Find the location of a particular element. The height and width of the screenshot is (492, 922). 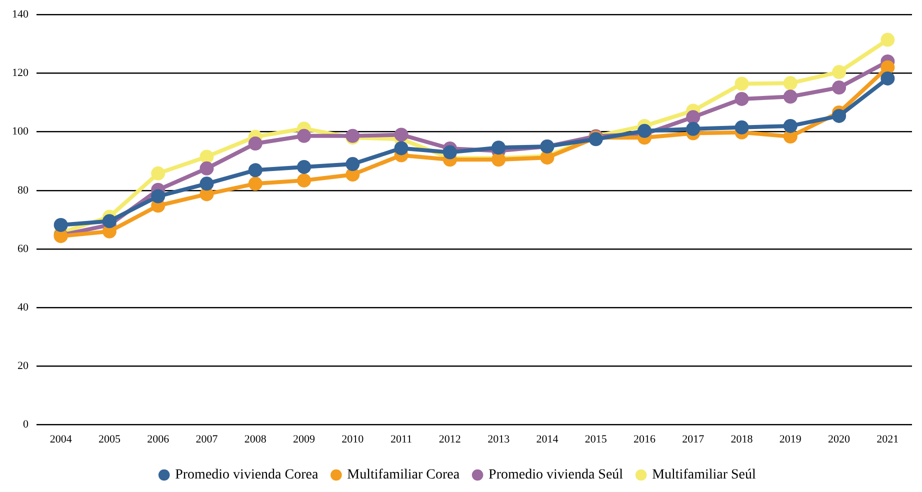

x-tick-label: 2016 is located at coordinates (644, 439).